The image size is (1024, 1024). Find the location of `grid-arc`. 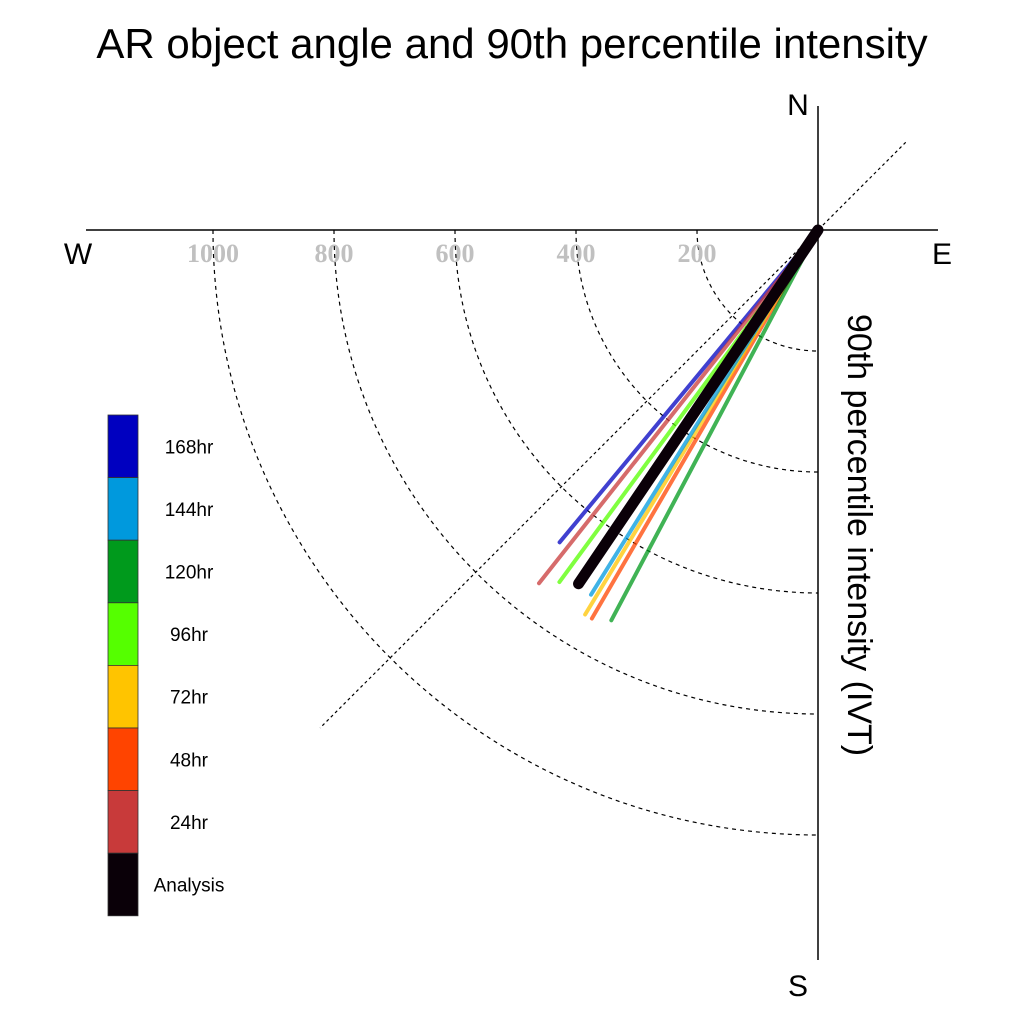

grid-arc is located at coordinates (757, 290).